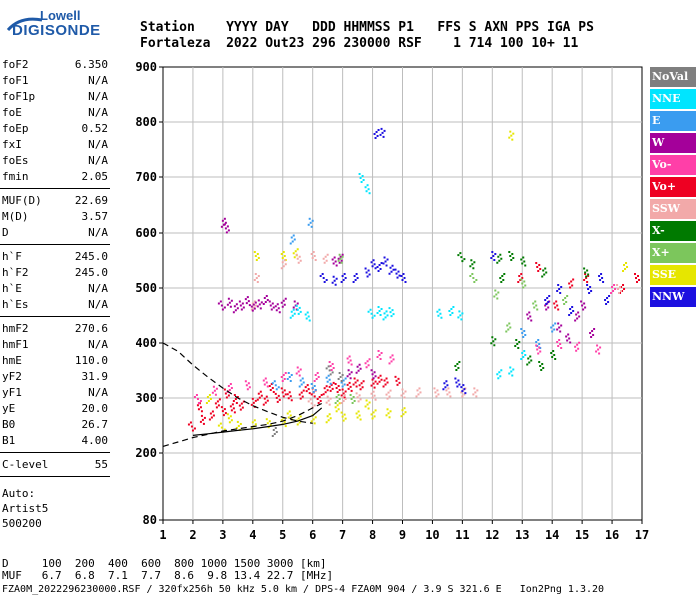 Image resolution: width=700 pixels, height=600 pixels. Describe the element at coordinates (237, 383) in the screenshot. I see `dashed-curve` at that location.